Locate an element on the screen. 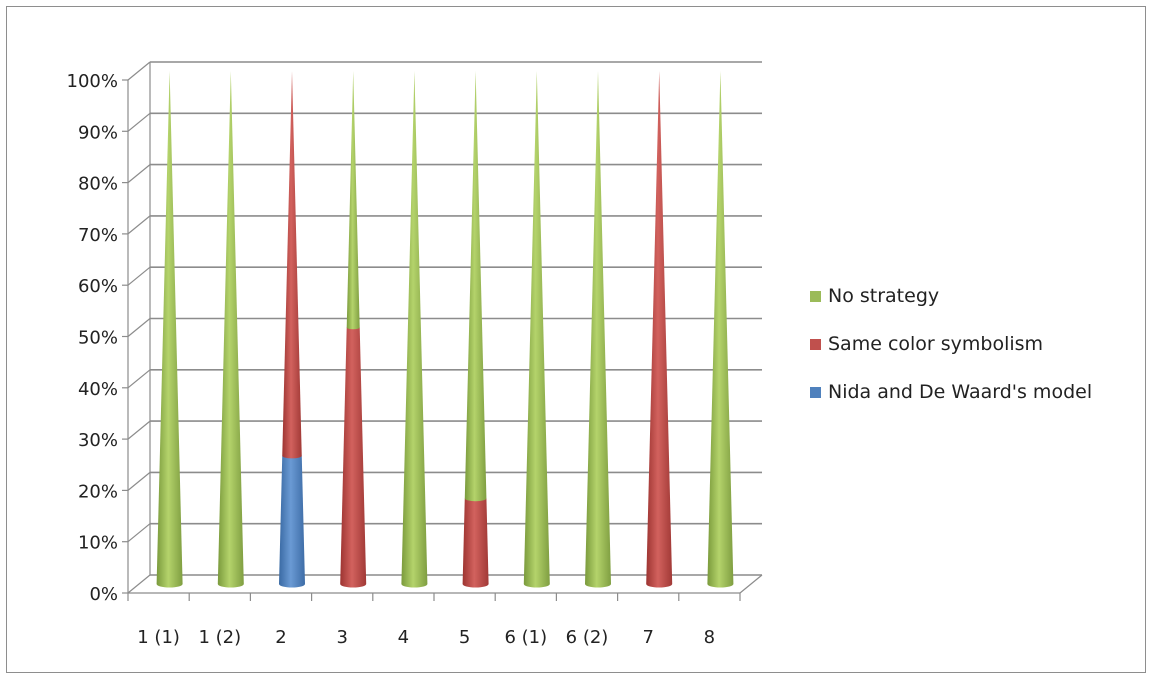  y-tick-label: 0% is located at coordinates (103, 594).